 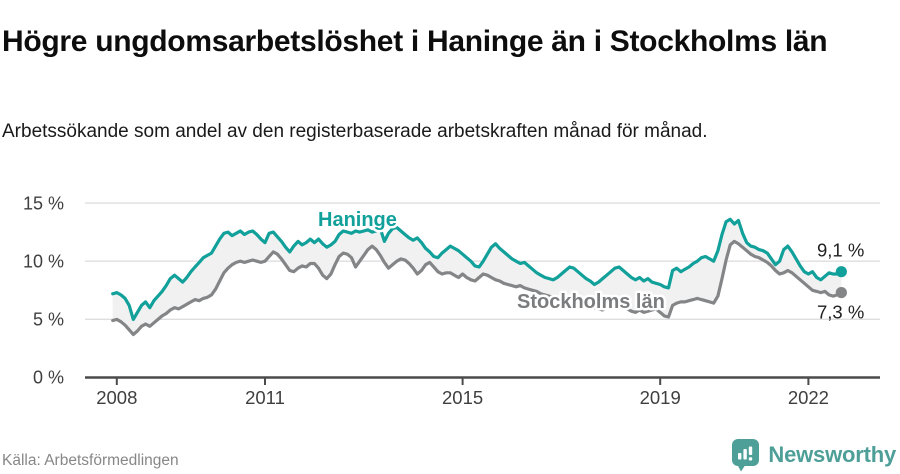 What do you see at coordinates (43, 261) in the screenshot?
I see `y-tick-label-10: 10 %` at bounding box center [43, 261].